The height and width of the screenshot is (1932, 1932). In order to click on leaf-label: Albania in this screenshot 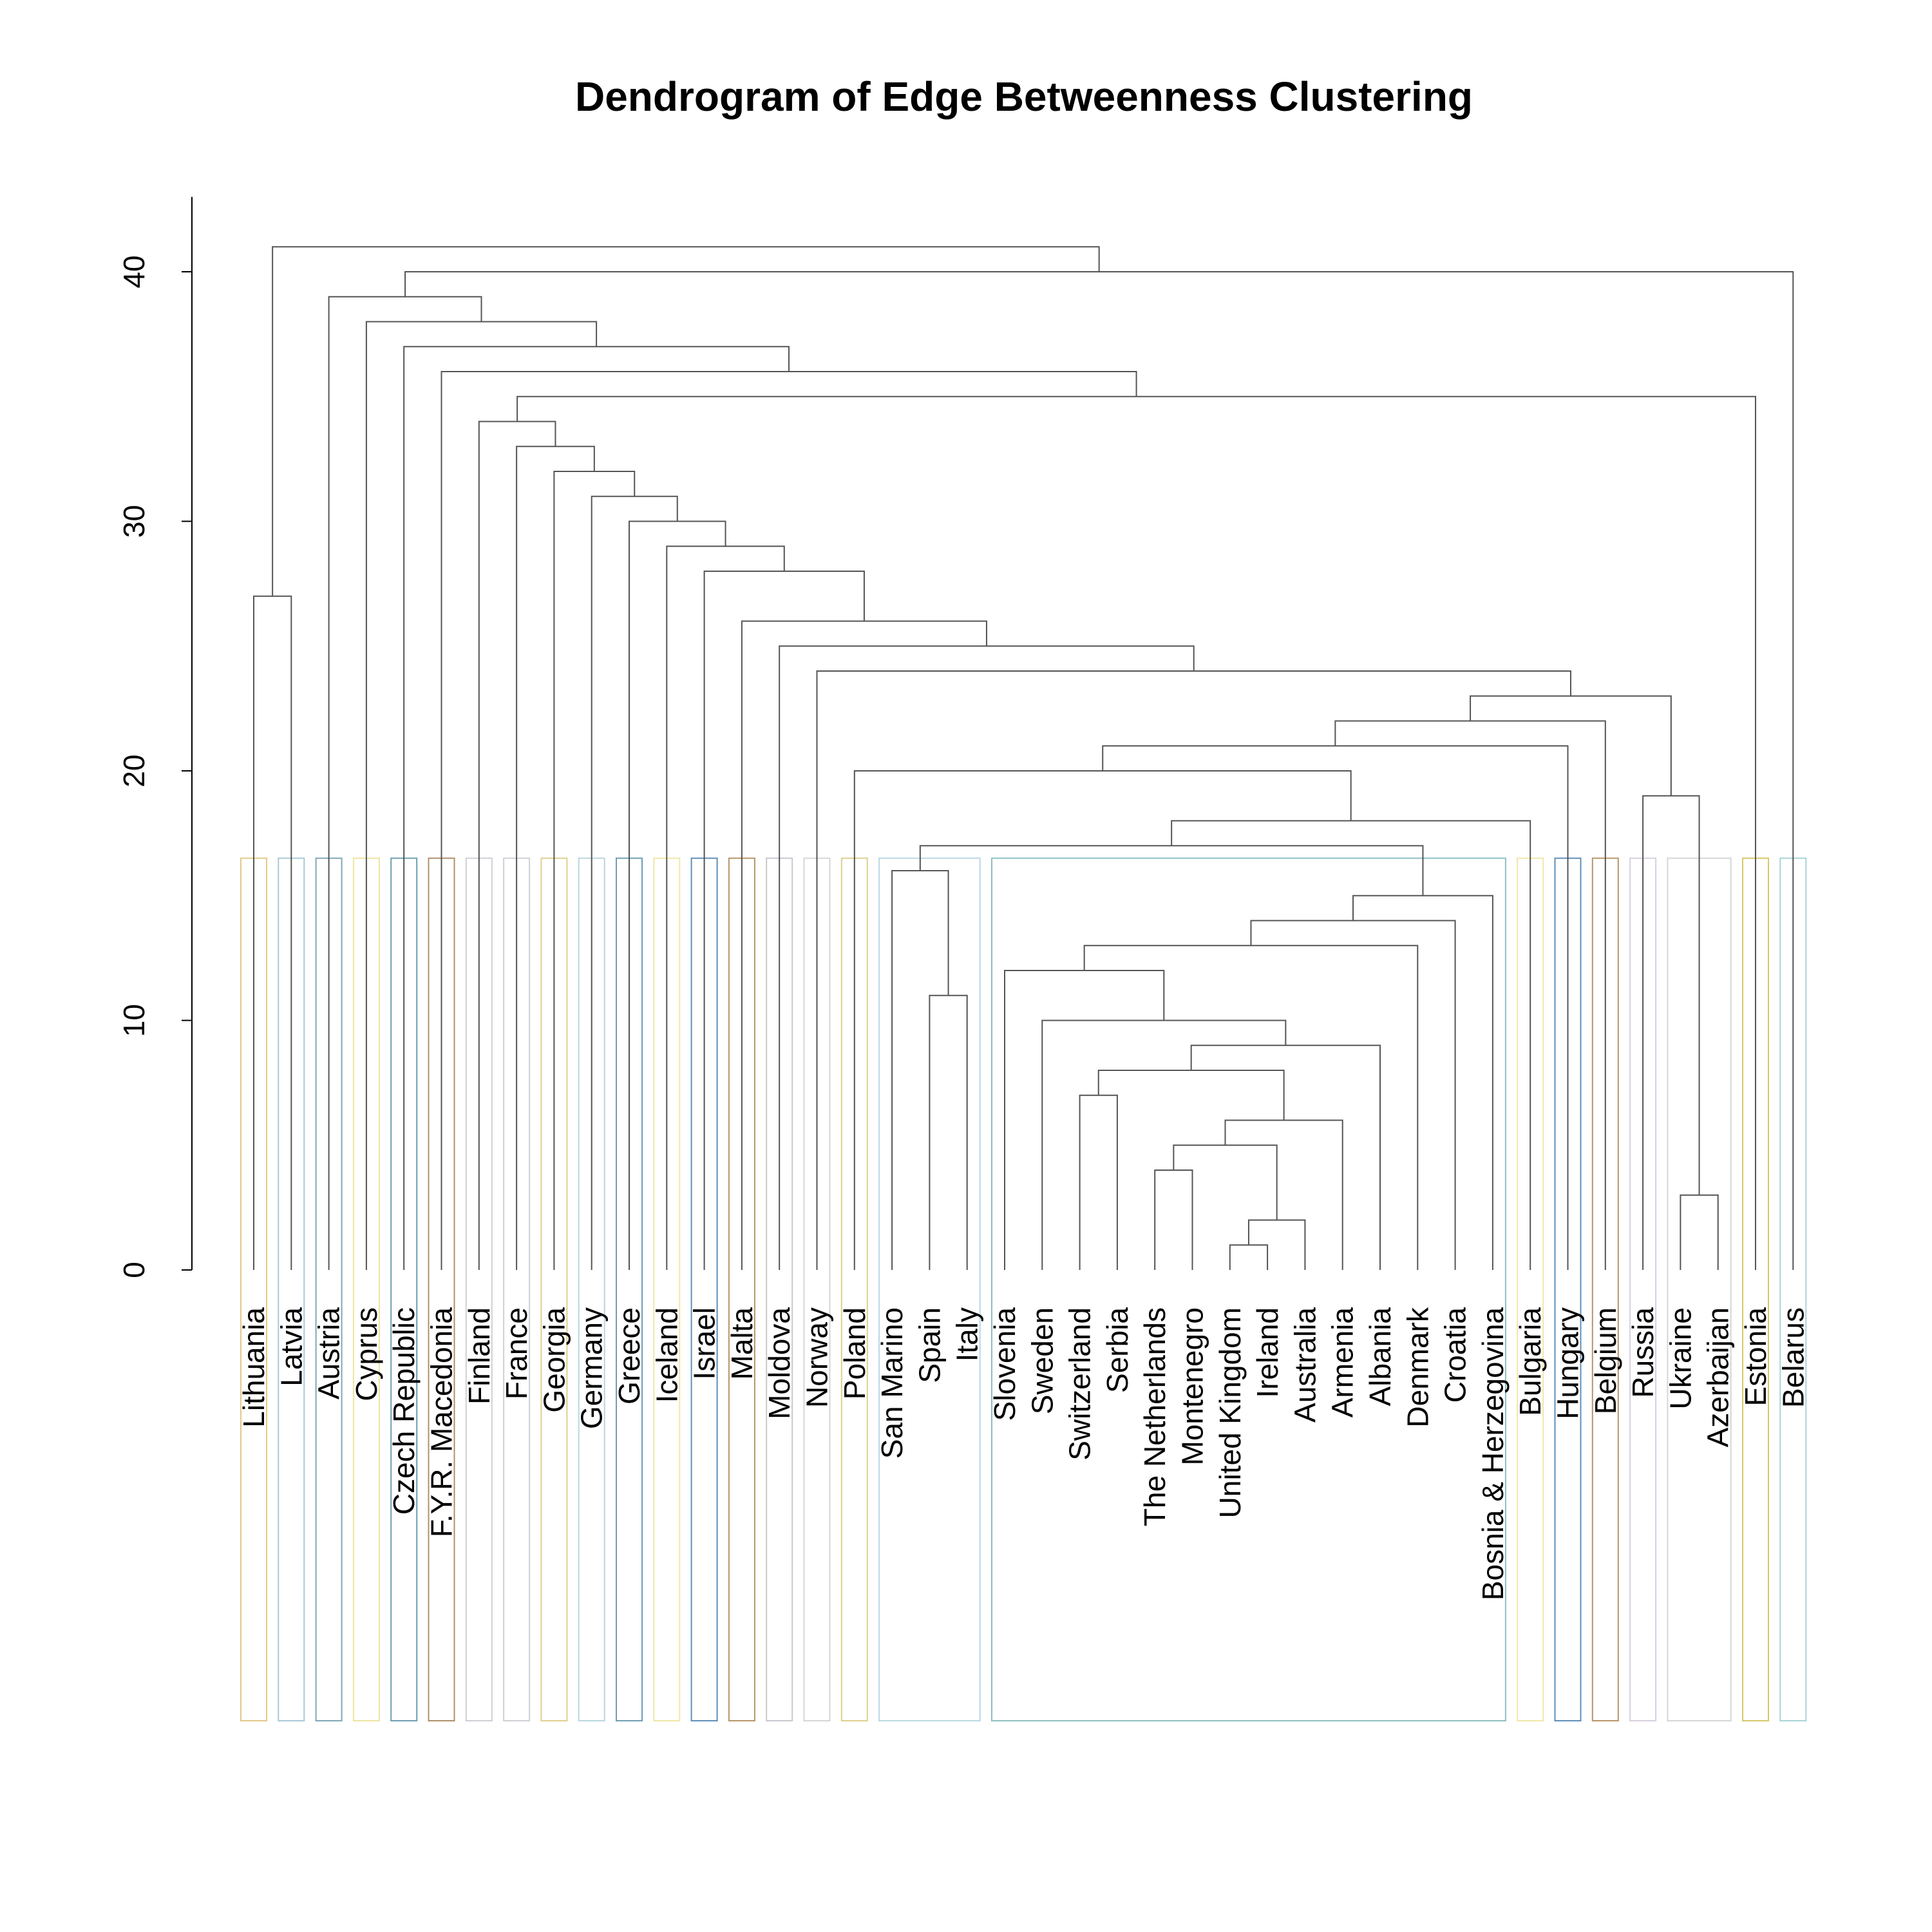, I will do `click(1380, 1356)`.